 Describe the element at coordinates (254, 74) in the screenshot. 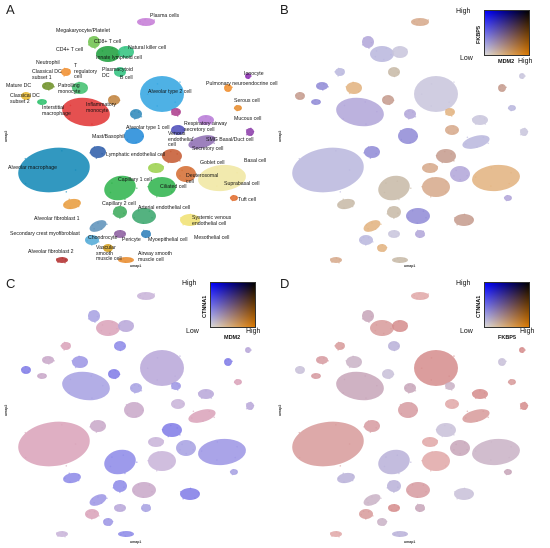

I see `cluster-label: Ionocyte` at that location.